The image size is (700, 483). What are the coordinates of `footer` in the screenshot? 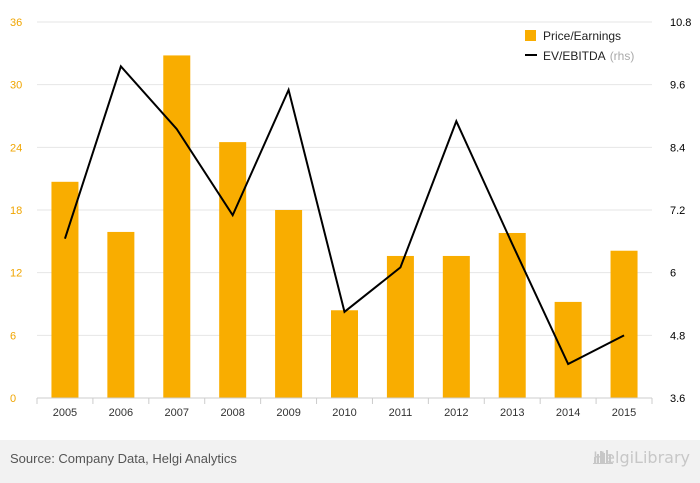 It's located at (350, 461).